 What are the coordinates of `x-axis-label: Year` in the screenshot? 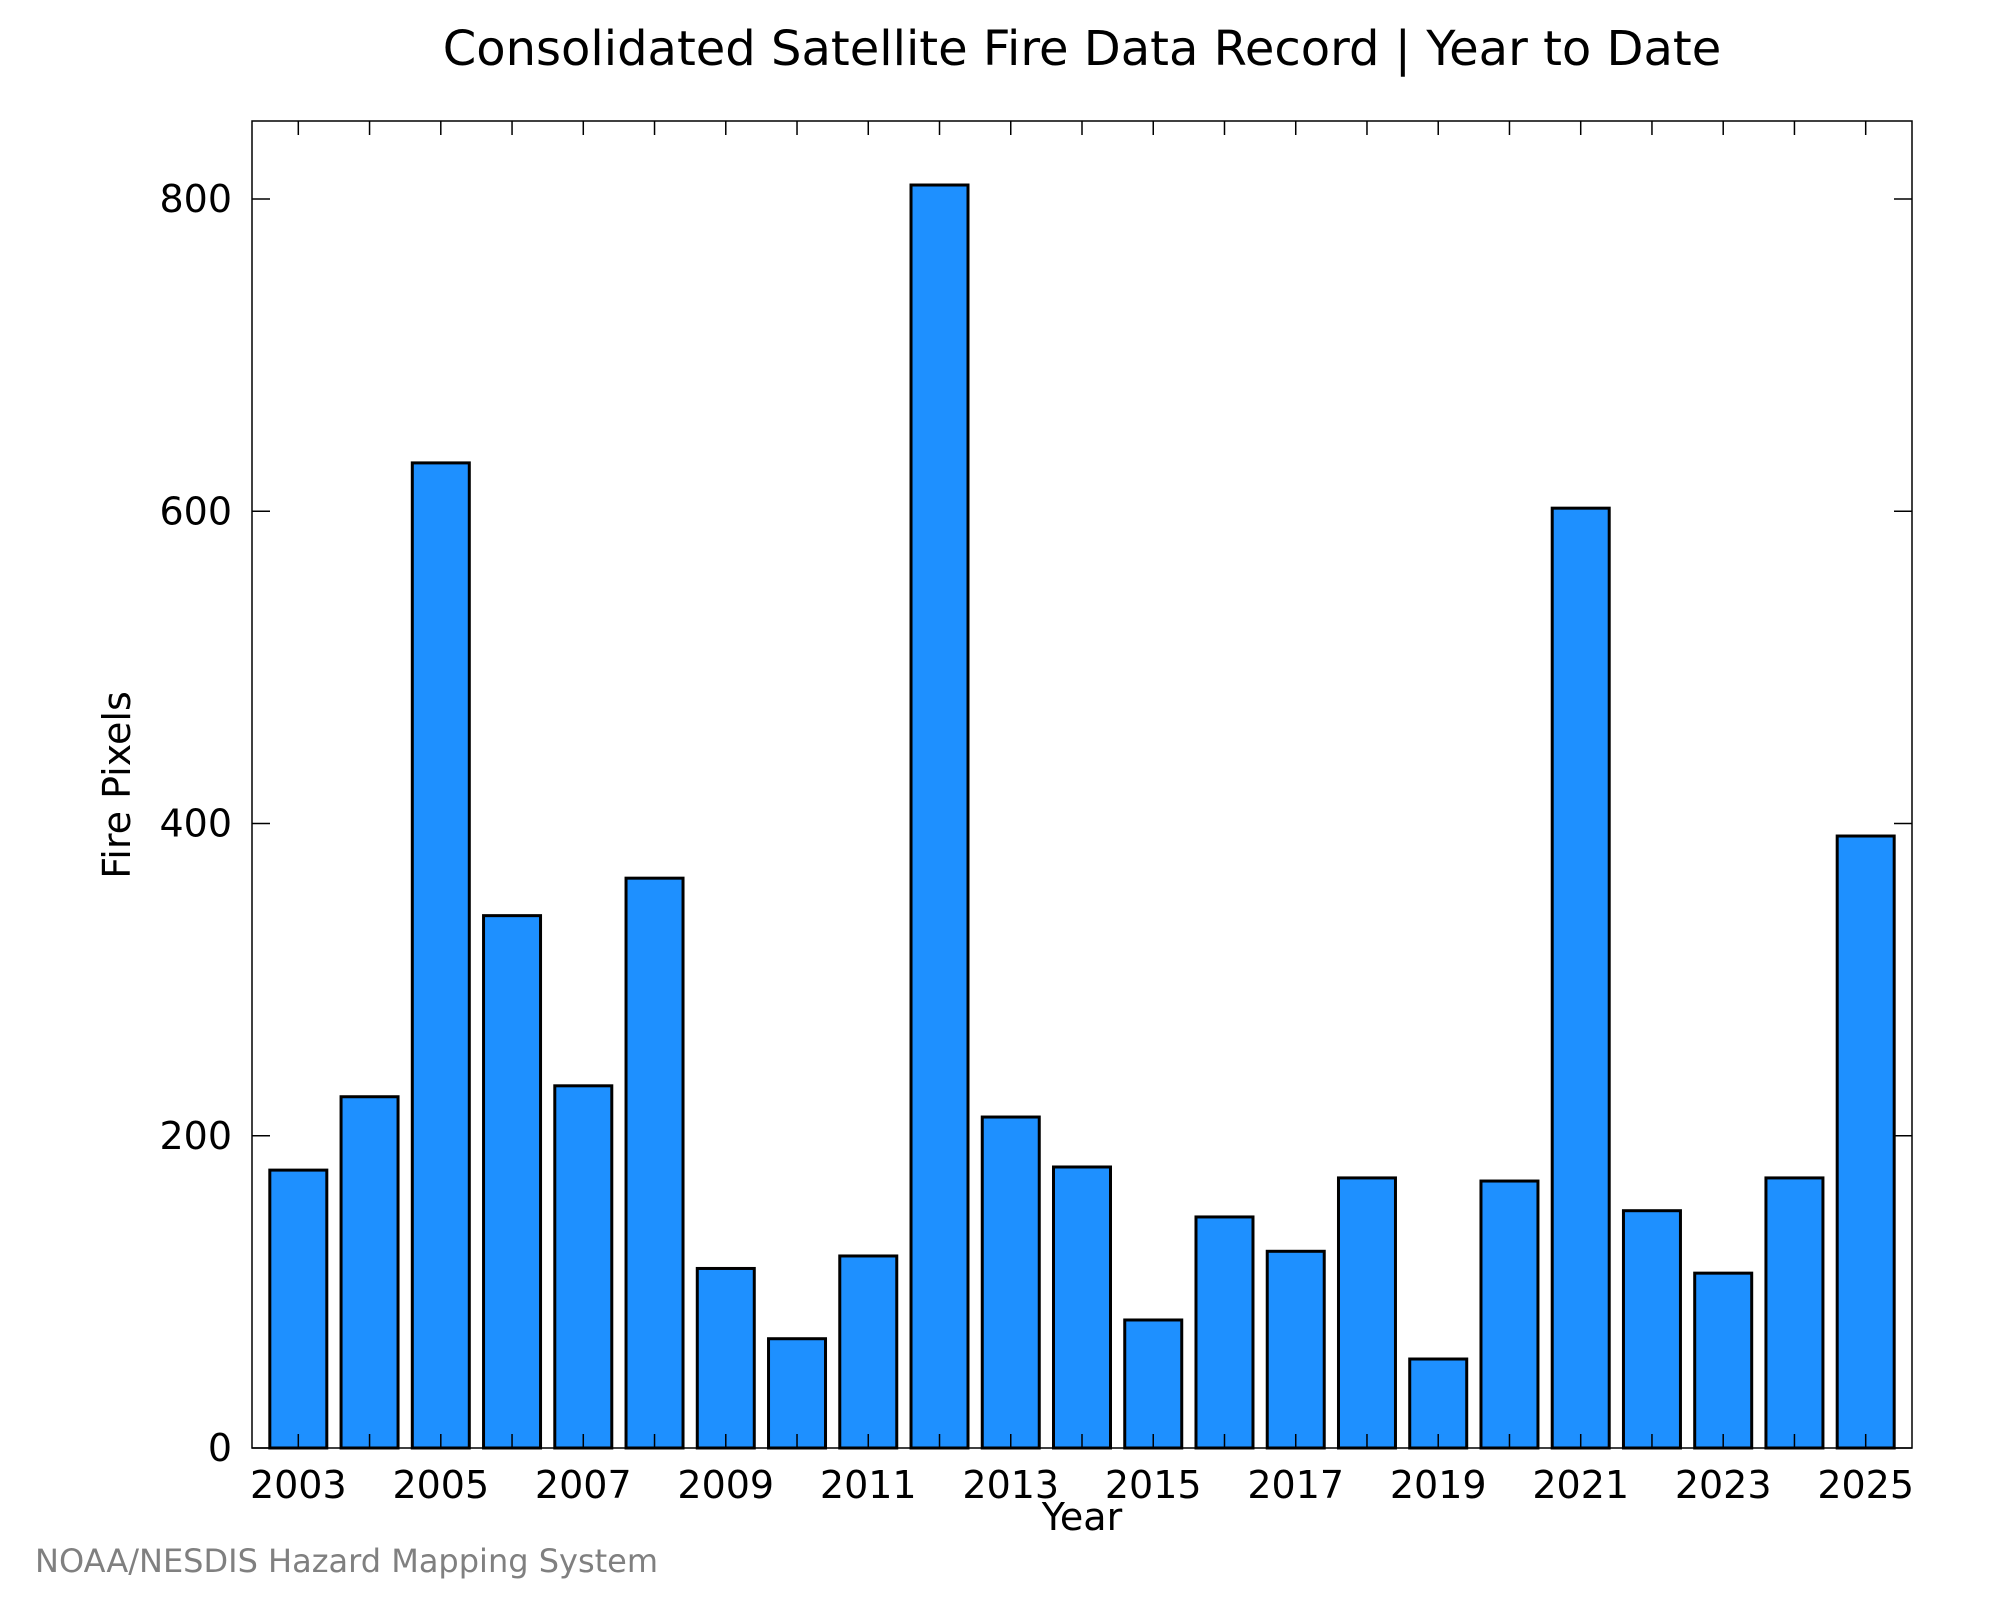 It's located at (1082, 1517).